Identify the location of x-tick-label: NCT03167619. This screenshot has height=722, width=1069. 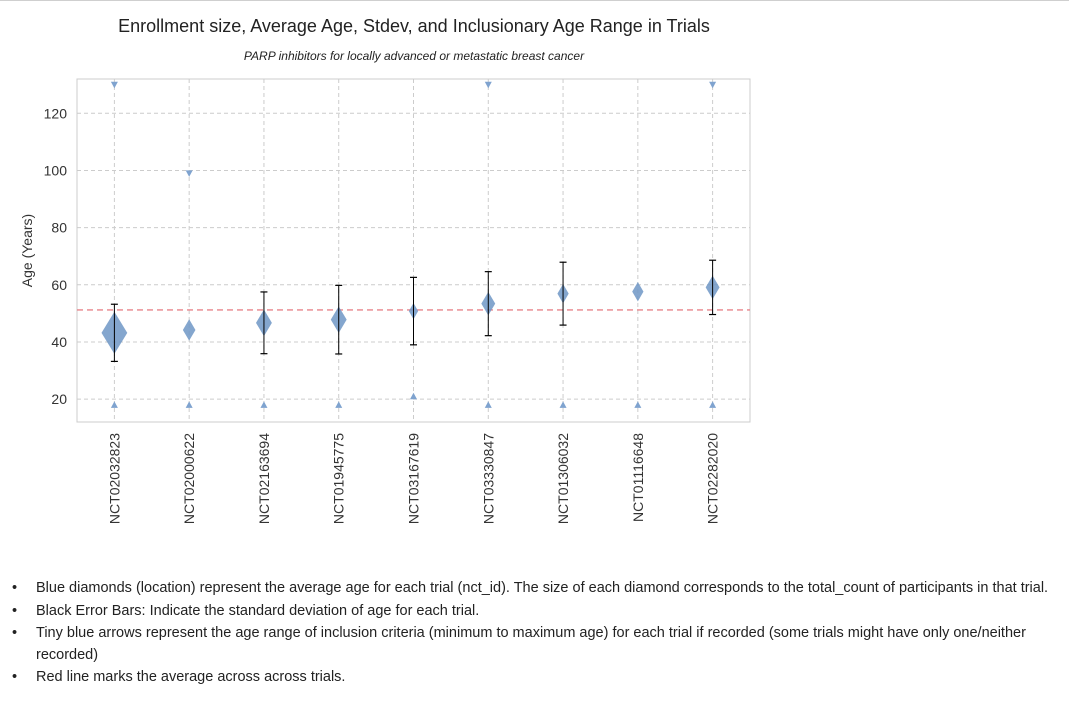
(414, 478).